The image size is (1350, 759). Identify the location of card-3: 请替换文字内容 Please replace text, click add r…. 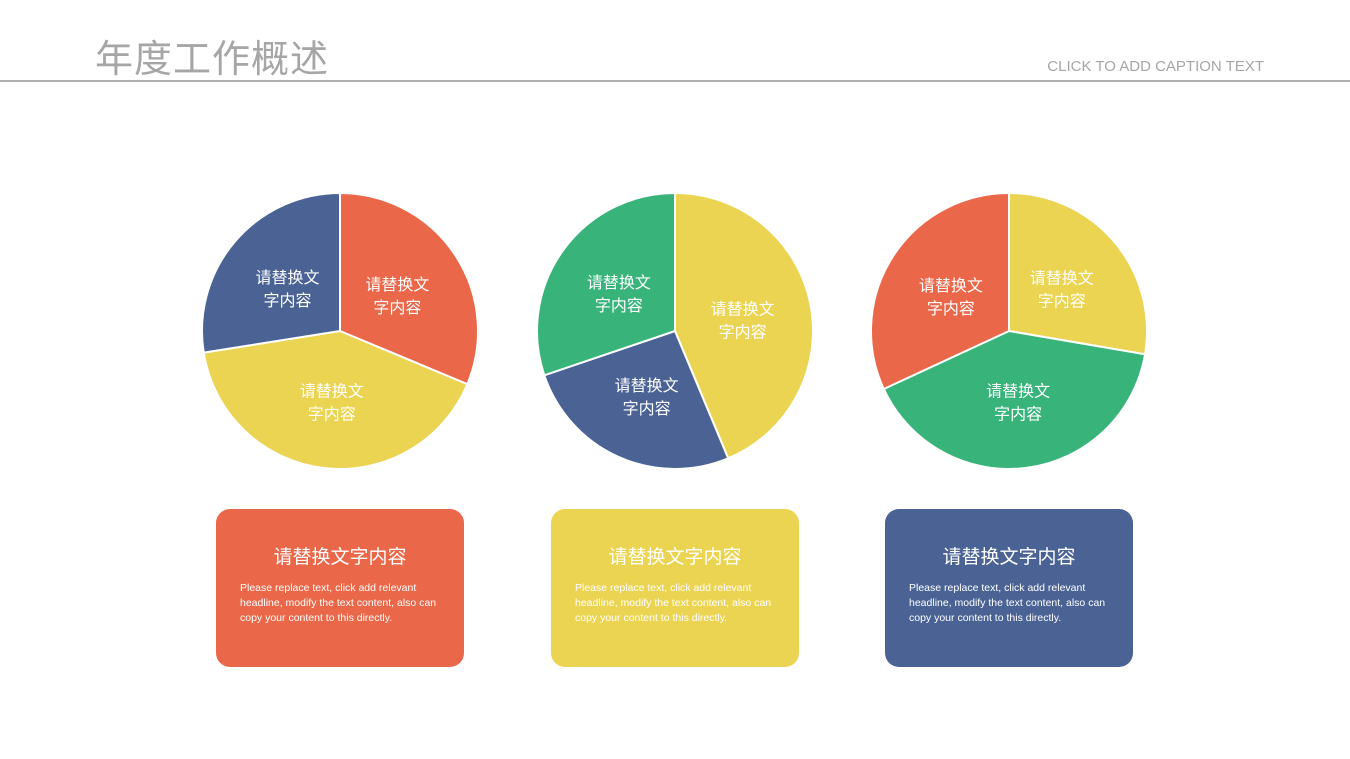
(1009, 588).